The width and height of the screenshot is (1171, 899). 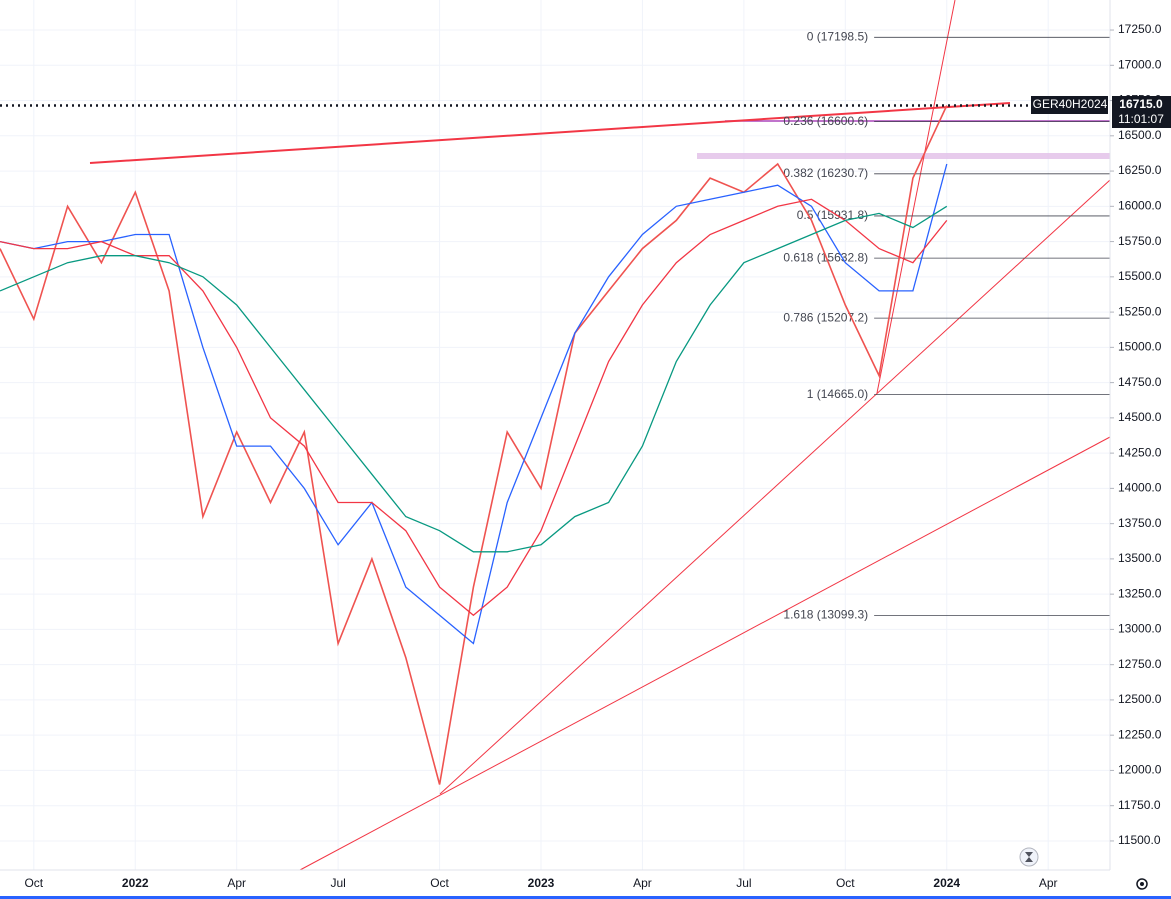 What do you see at coordinates (1140, 593) in the screenshot?
I see `y-tick-label: 13250.0` at bounding box center [1140, 593].